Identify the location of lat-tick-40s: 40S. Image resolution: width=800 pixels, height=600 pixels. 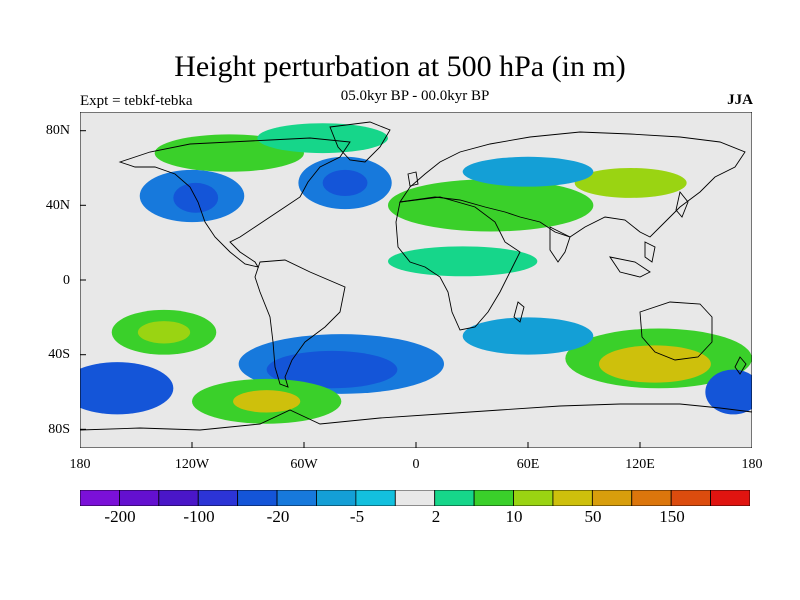
(59, 354).